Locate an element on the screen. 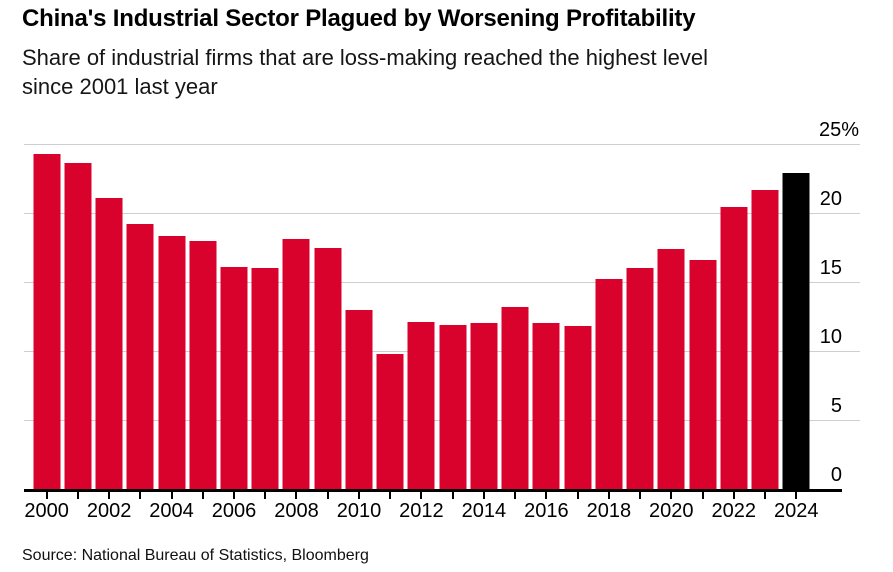 This screenshot has width=893, height=572. bar-2013 is located at coordinates (453, 406).